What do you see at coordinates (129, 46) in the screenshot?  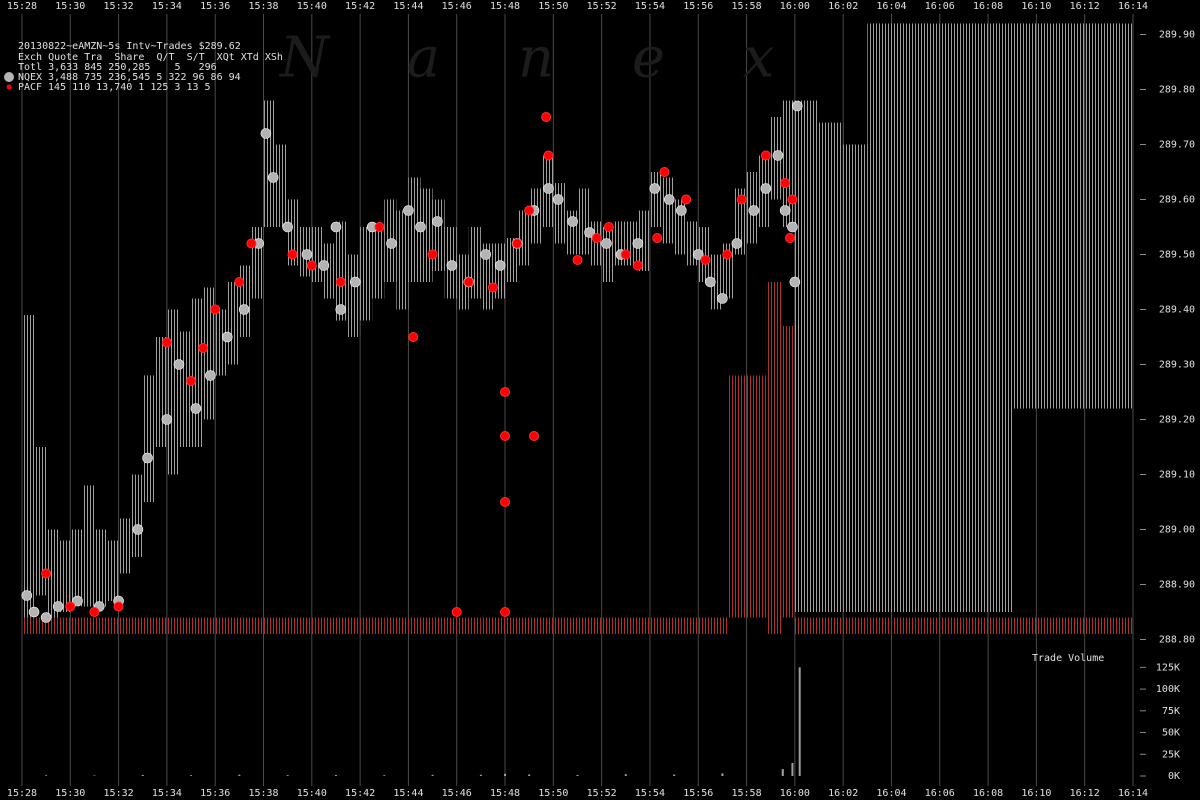 I see `header-title: 20130822~eAMZN~5s Intv~Trades $289.62` at bounding box center [129, 46].